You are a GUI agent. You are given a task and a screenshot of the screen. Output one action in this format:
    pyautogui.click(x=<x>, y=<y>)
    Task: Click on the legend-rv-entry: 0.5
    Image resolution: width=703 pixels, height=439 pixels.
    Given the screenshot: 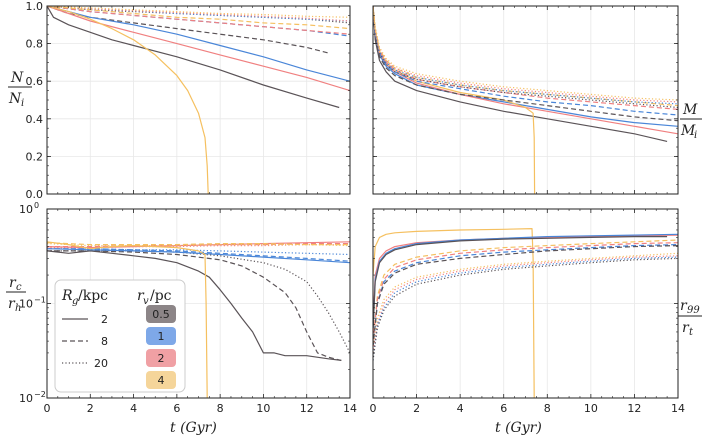 What is the action you would take?
    pyautogui.click(x=161, y=314)
    